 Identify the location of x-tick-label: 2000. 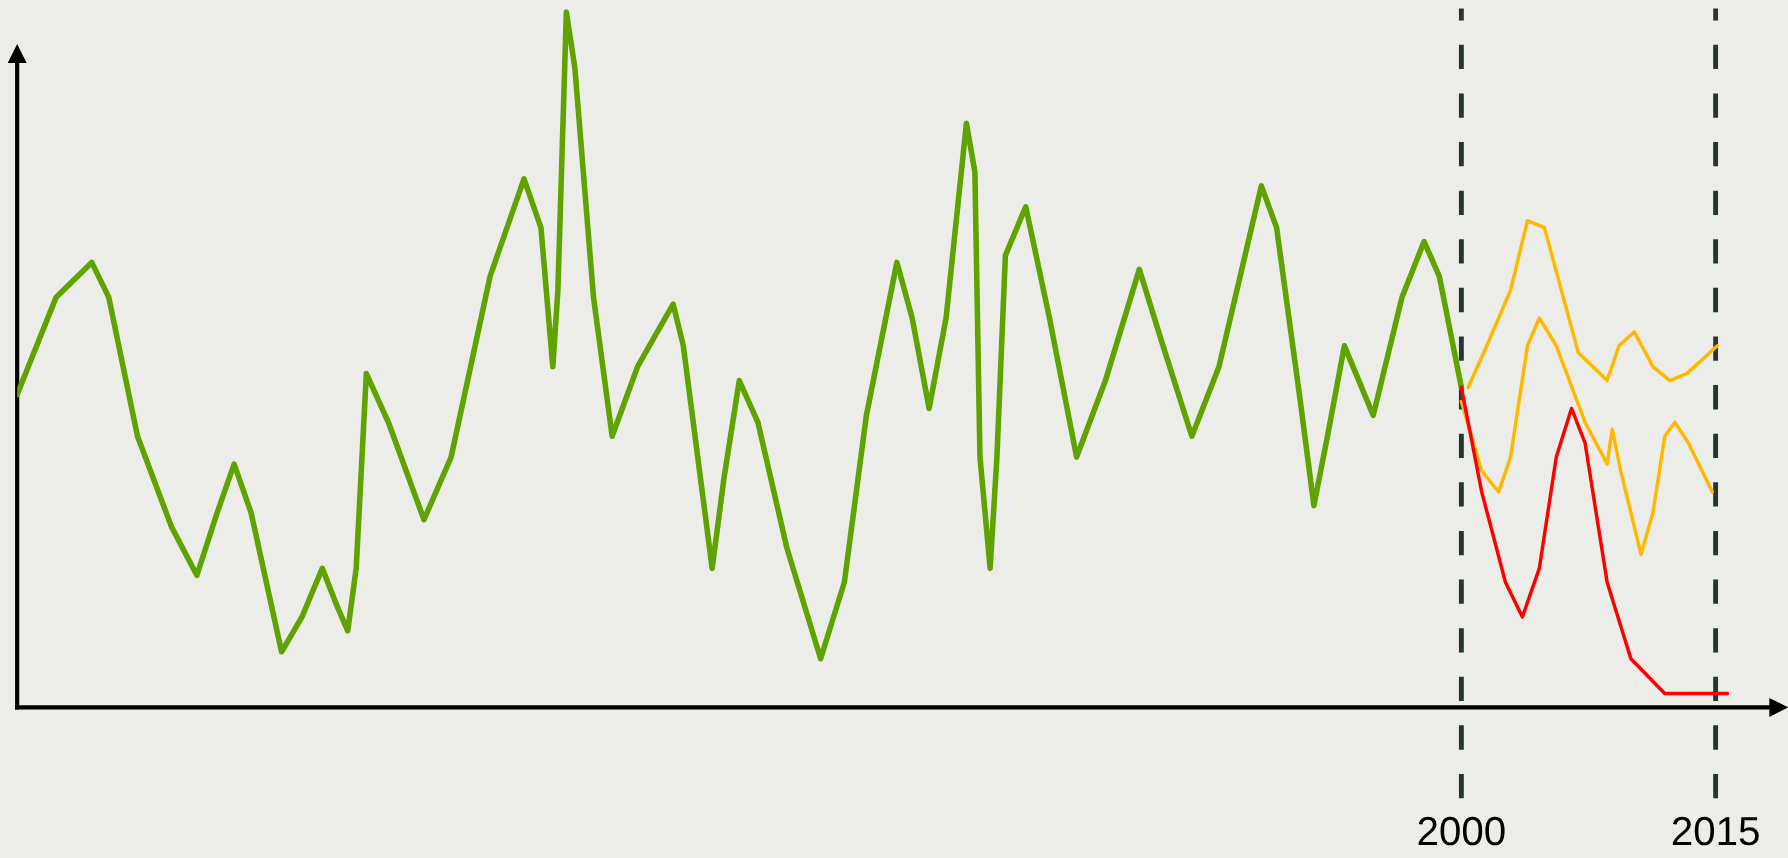
(1461, 831).